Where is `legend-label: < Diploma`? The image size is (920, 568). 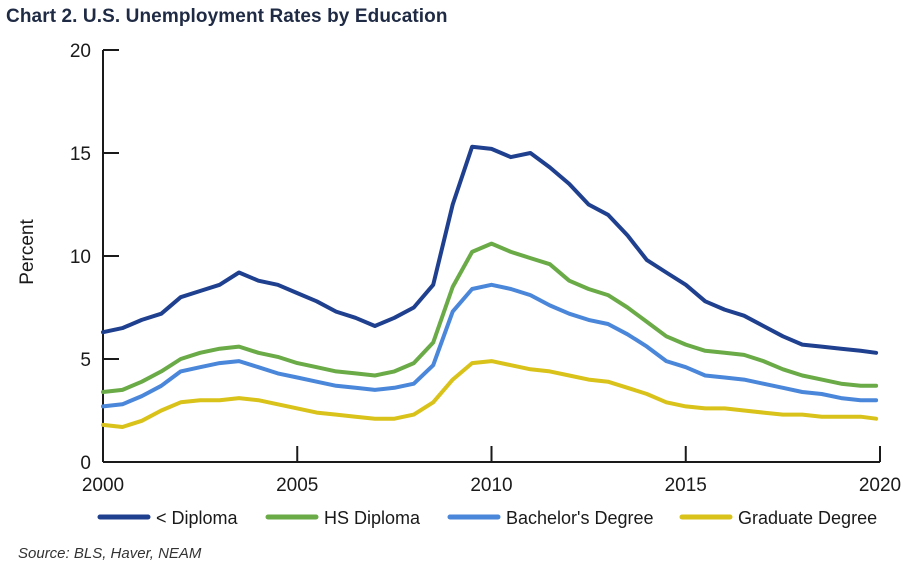 legend-label: < Diploma is located at coordinates (197, 518).